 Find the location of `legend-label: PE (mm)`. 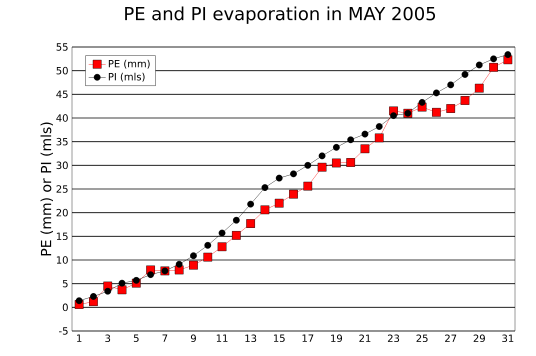

legend-label: PE (mm) is located at coordinates (129, 64).